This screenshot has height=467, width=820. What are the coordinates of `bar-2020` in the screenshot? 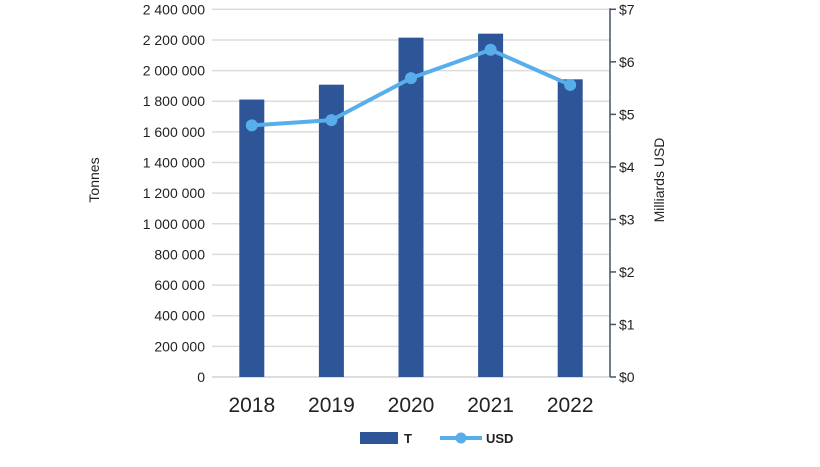 It's located at (411, 207).